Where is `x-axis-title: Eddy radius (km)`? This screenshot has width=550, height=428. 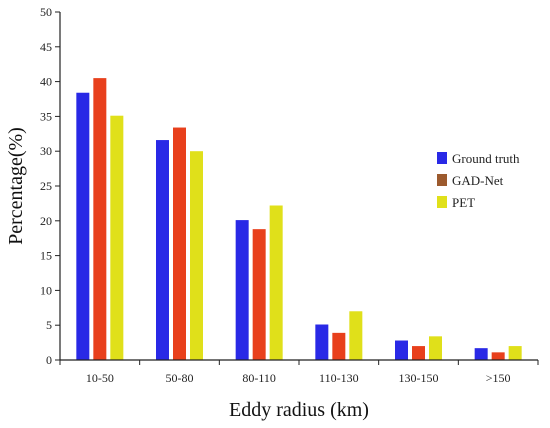 x-axis-title: Eddy radius (km) is located at coordinates (299, 410).